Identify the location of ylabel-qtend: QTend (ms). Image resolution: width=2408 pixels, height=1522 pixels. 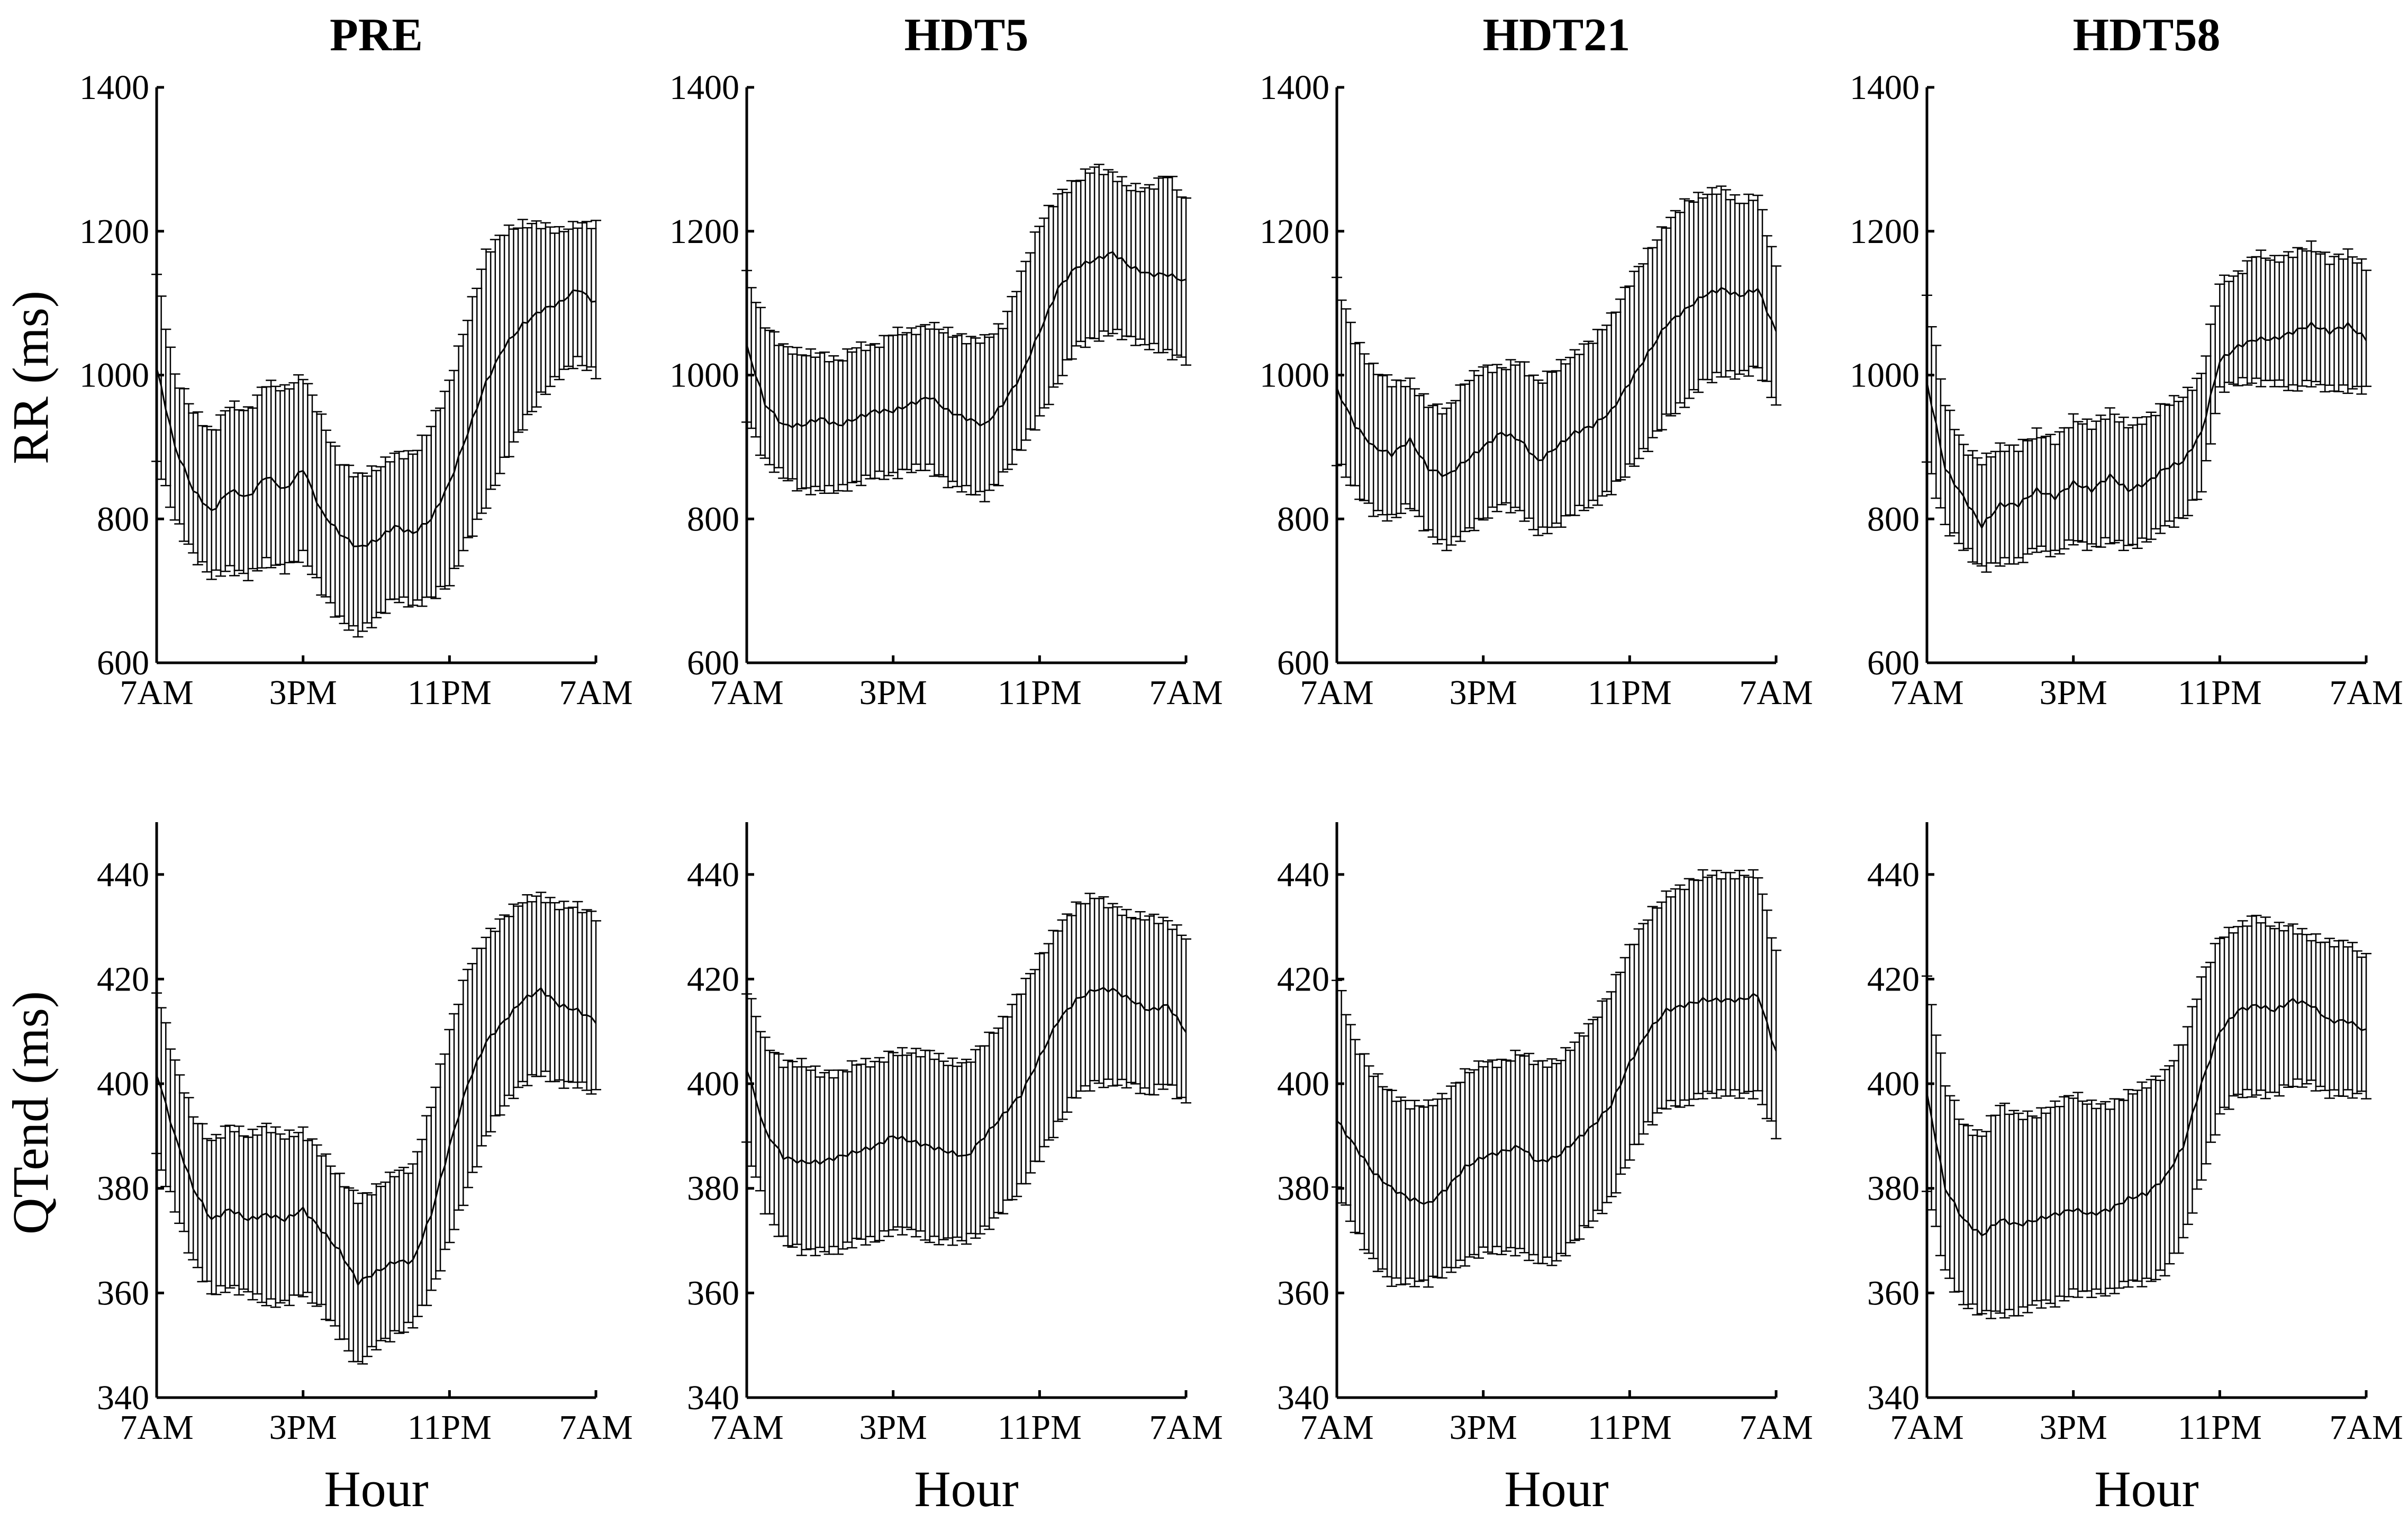
(31, 1113).